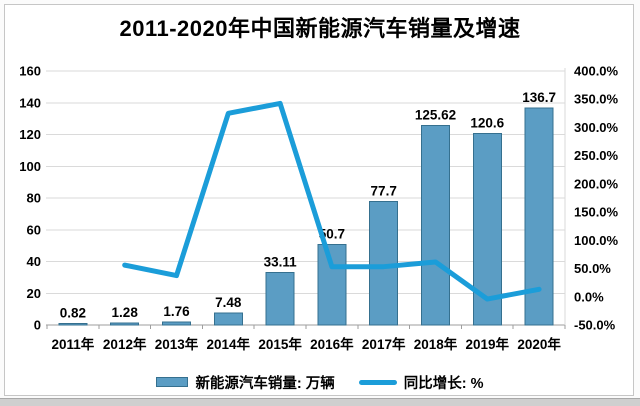 The height and width of the screenshot is (406, 640). I want to click on legend-item-sales: 新能源汽车销量: 万辆, so click(245, 382).